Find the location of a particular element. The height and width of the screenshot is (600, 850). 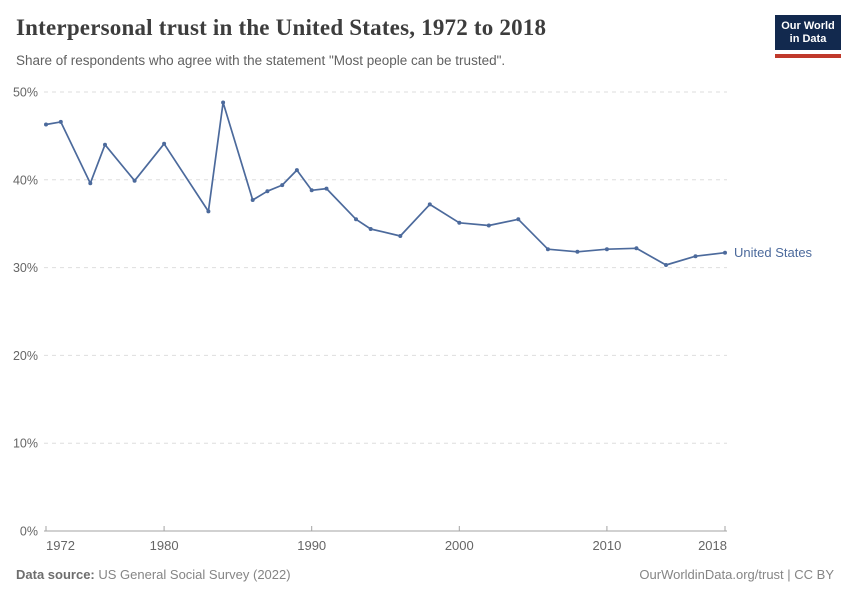

x-axis: 1972 1980 1990 2000 2010 2018 is located at coordinates (386, 539).